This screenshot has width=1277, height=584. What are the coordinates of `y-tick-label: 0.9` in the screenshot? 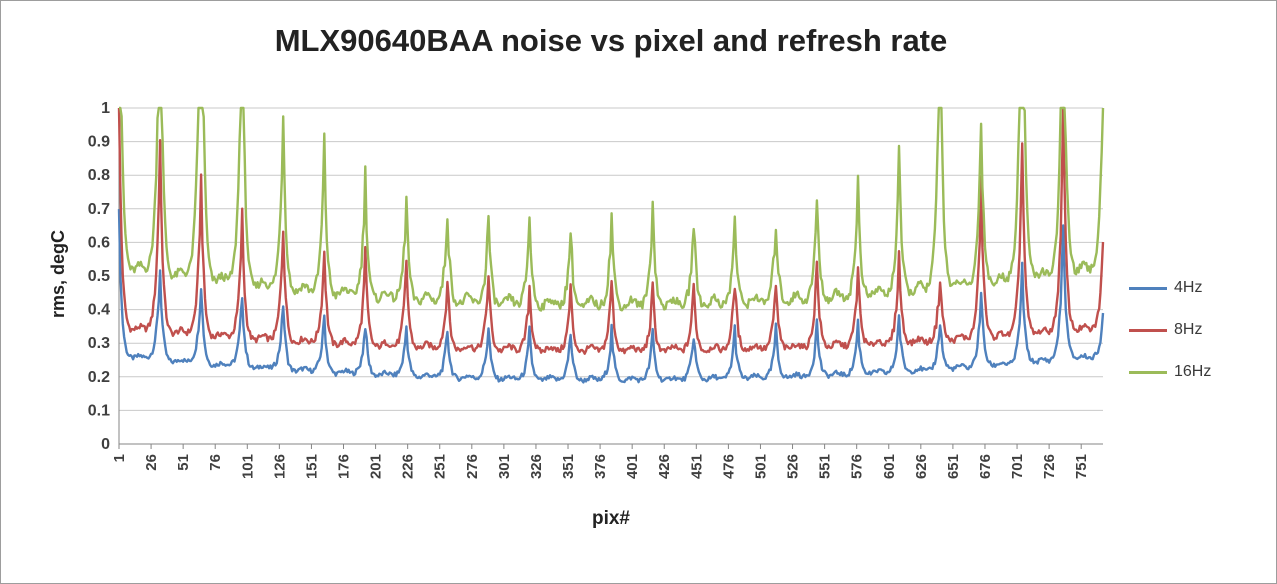 It's located at (99, 142).